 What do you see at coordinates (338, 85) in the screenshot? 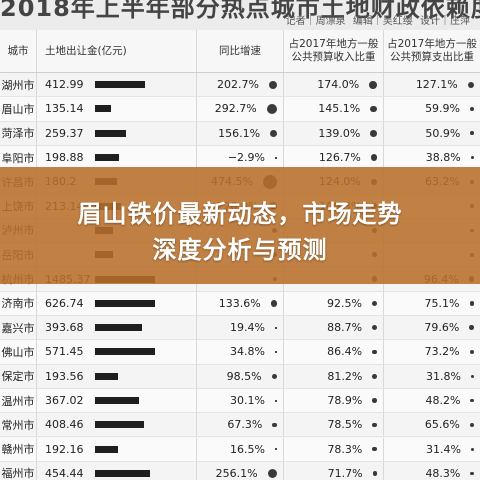
I see `income-share-value: 174.0%` at bounding box center [338, 85].